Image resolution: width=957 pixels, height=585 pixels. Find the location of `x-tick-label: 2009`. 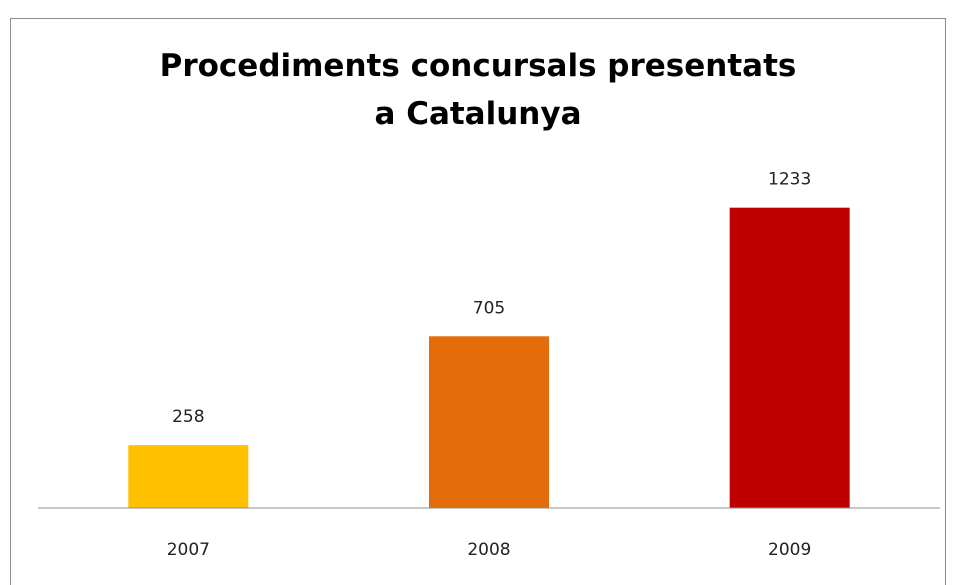

x-tick-label: 2009 is located at coordinates (789, 550).